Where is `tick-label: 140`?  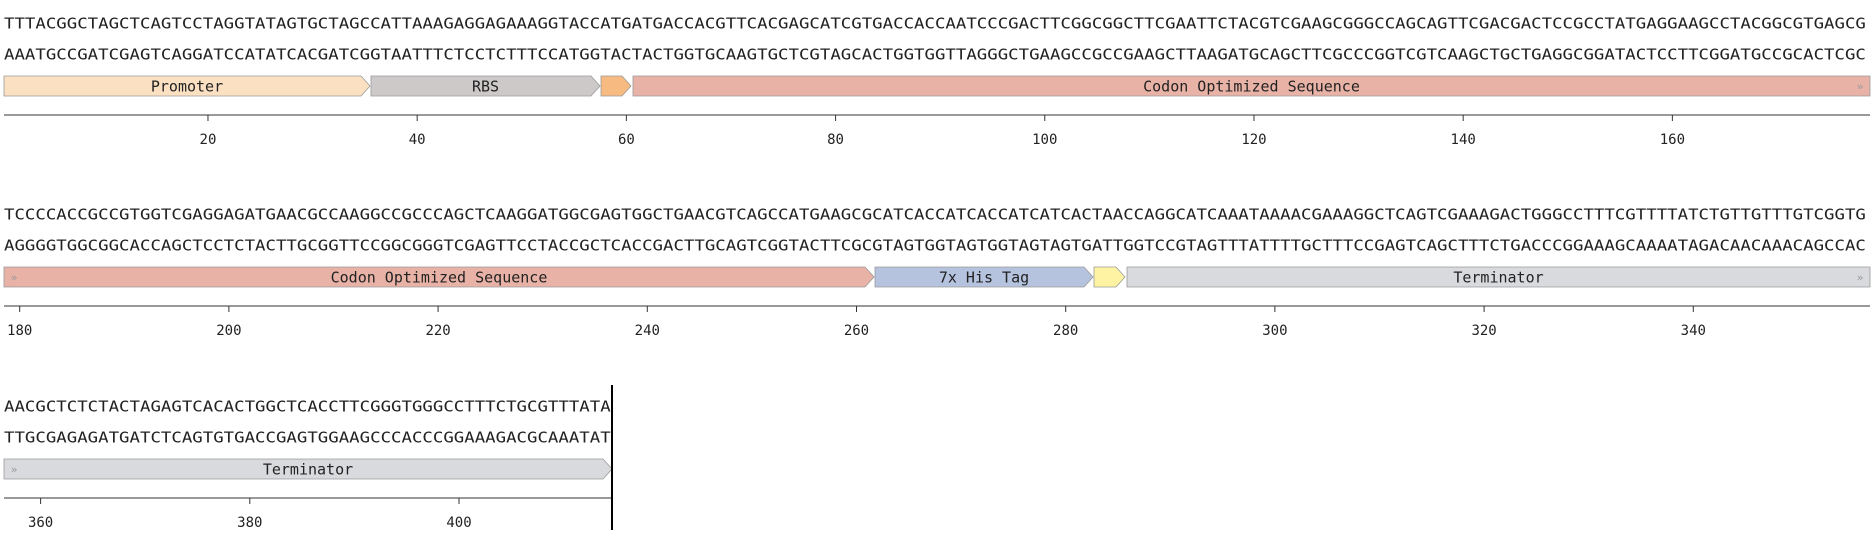 tick-label: 140 is located at coordinates (1463, 140).